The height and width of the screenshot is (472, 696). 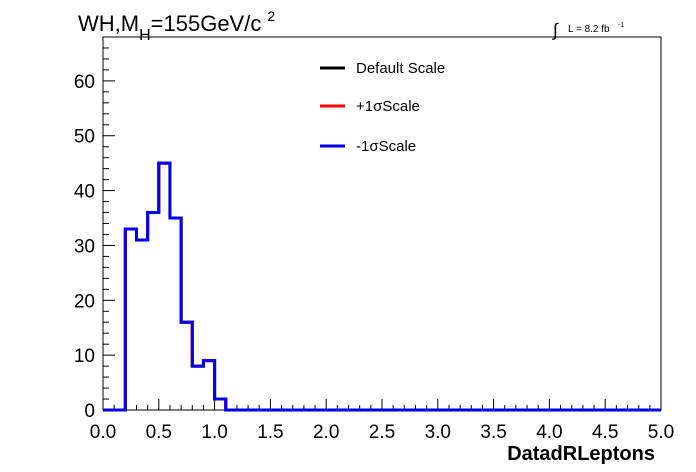 I want to click on x-tick-label: 3.5, so click(x=493, y=432).